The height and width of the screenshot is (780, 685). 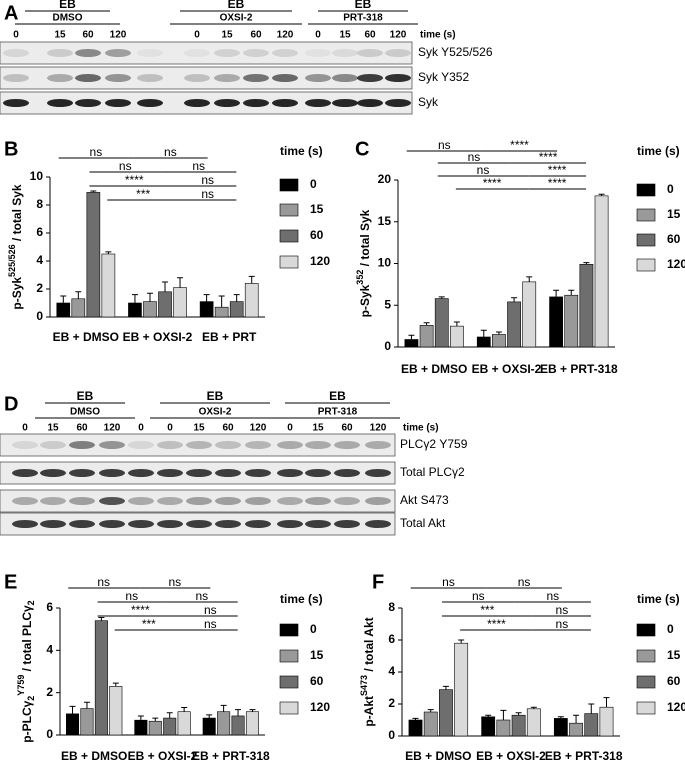 I want to click on y-tick-label: 10, so click(x=385, y=263).